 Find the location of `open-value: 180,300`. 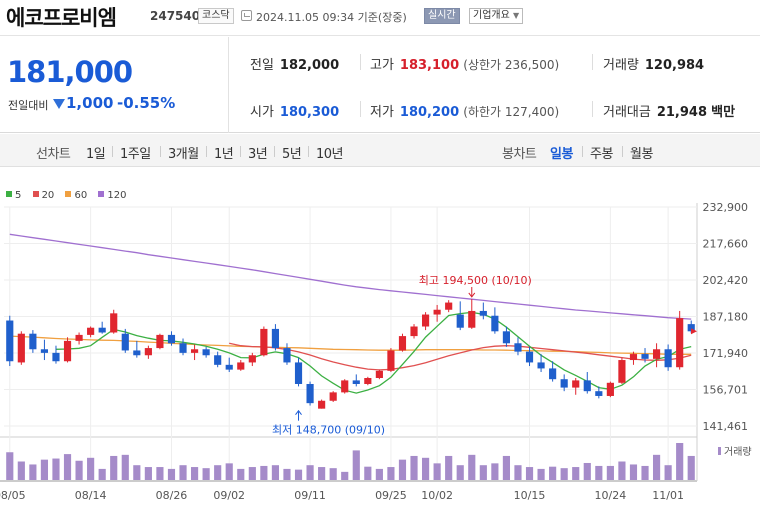

open-value: 180,300 is located at coordinates (309, 112).